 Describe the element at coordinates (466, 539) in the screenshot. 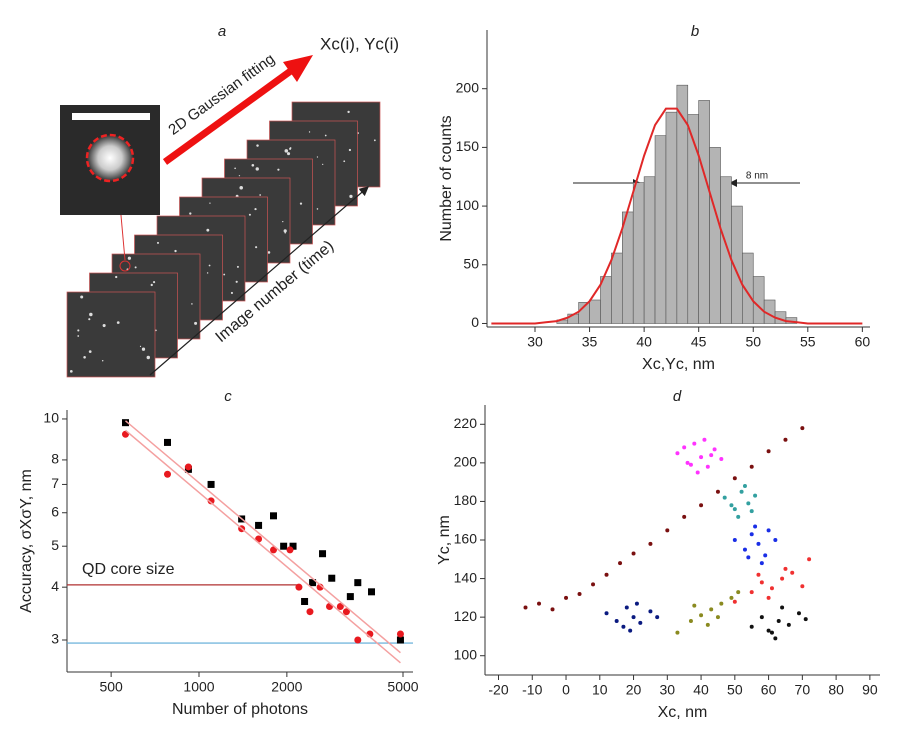

I see `y-tick-label: 160` at that location.